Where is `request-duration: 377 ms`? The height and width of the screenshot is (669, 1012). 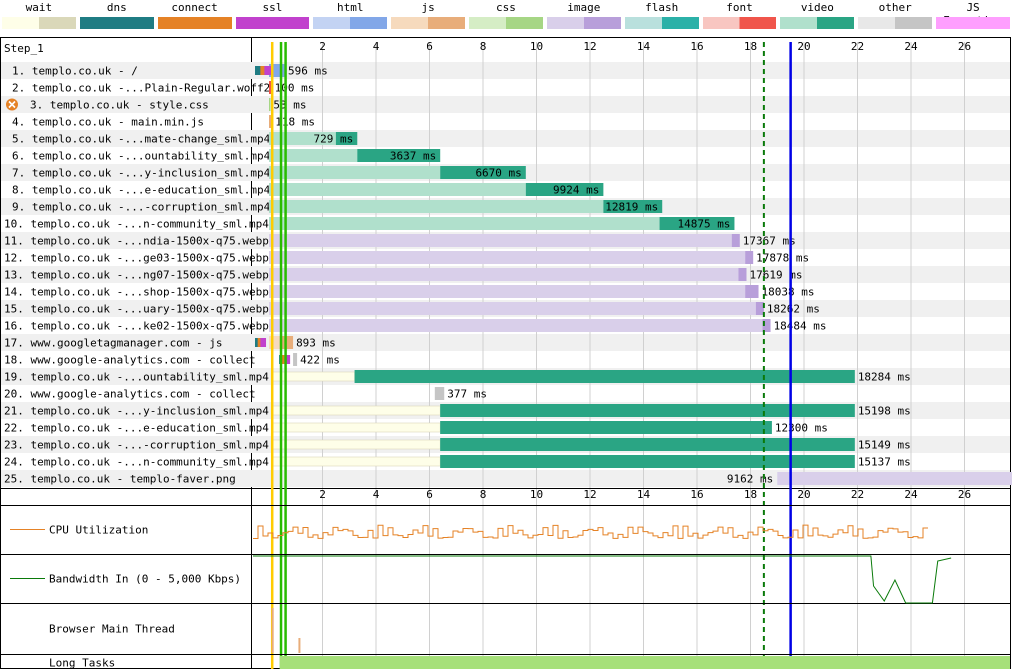 request-duration: 377 ms is located at coordinates (467, 394).